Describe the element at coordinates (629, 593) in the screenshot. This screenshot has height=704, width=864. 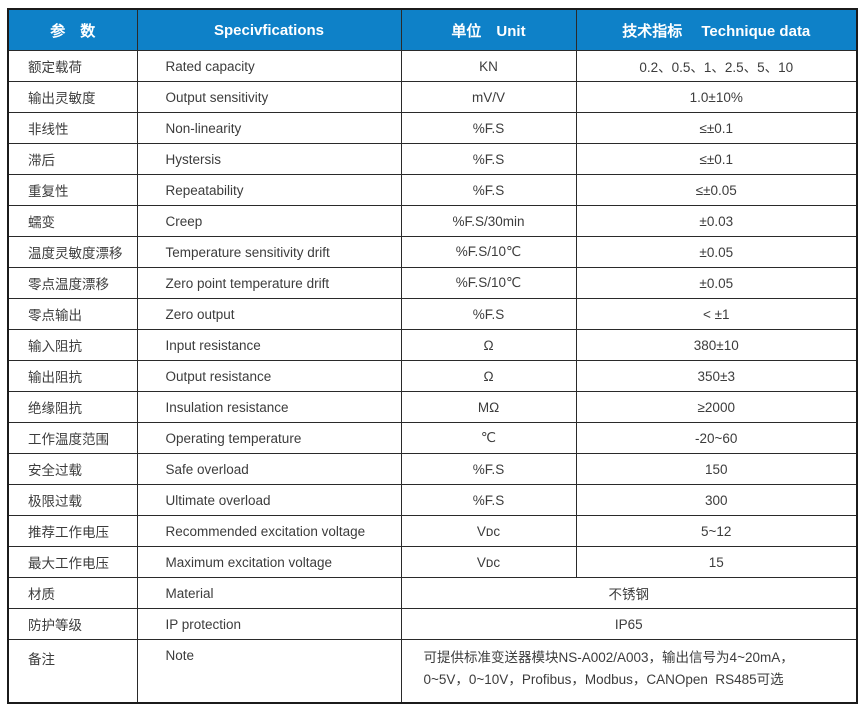
I see `merged-value-cell: 不锈钢` at that location.